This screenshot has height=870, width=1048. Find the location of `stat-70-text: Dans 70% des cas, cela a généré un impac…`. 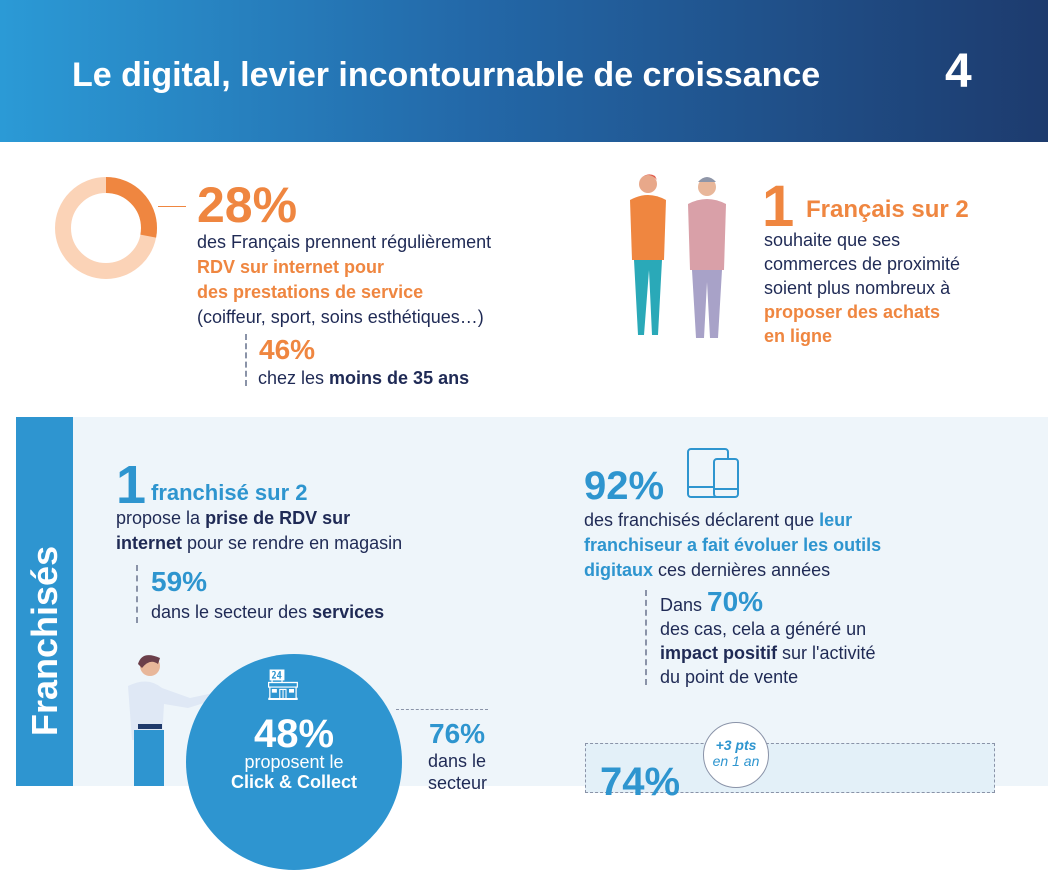

stat-70-text: Dans 70% des cas, cela a généré un impac… is located at coordinates (810, 638).